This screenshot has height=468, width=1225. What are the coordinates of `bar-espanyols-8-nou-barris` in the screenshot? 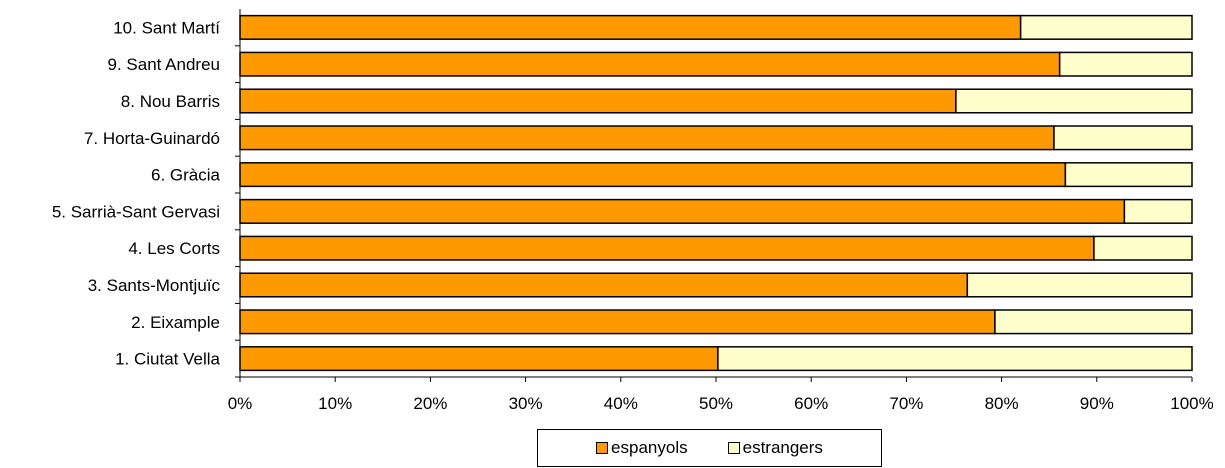 It's located at (598, 101).